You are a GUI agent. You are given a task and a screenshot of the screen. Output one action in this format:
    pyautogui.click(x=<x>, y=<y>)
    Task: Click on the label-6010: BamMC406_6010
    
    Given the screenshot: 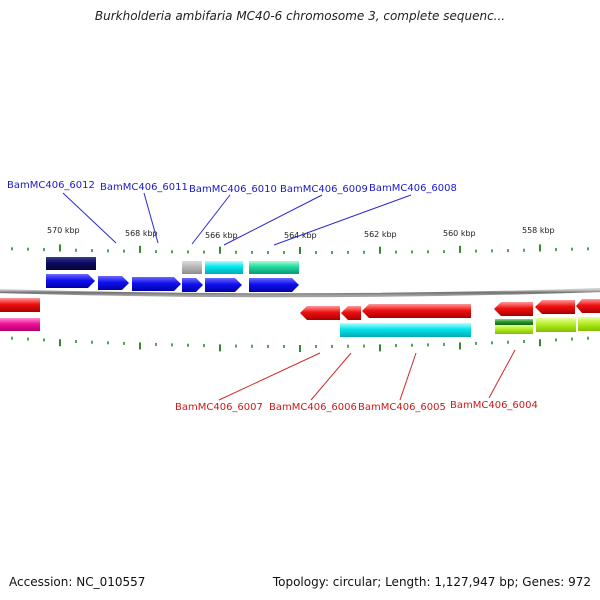 What is the action you would take?
    pyautogui.click(x=233, y=189)
    